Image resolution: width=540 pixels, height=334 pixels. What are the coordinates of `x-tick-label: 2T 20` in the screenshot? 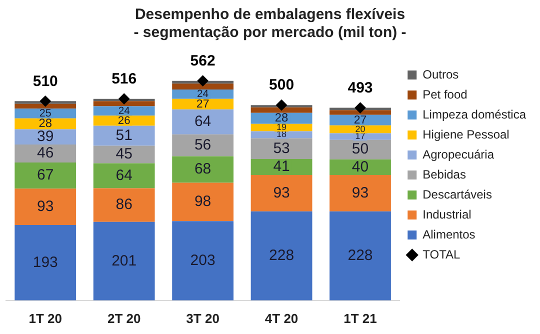 It's located at (124, 318).